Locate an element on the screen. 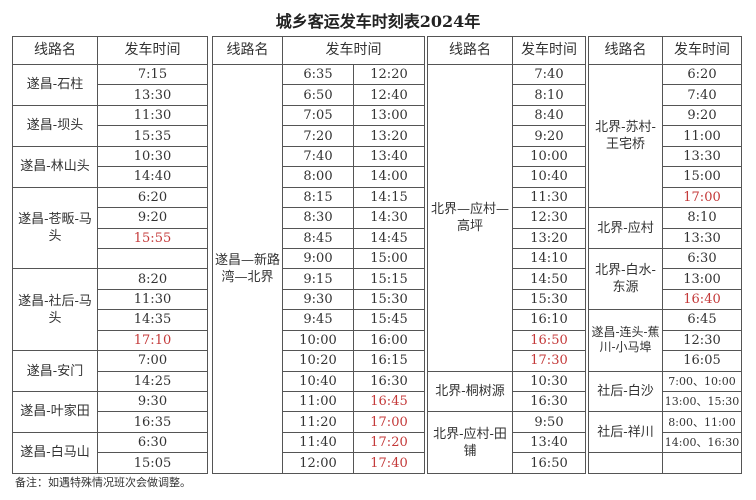  departure-time: 8:00 is located at coordinates (318, 177).